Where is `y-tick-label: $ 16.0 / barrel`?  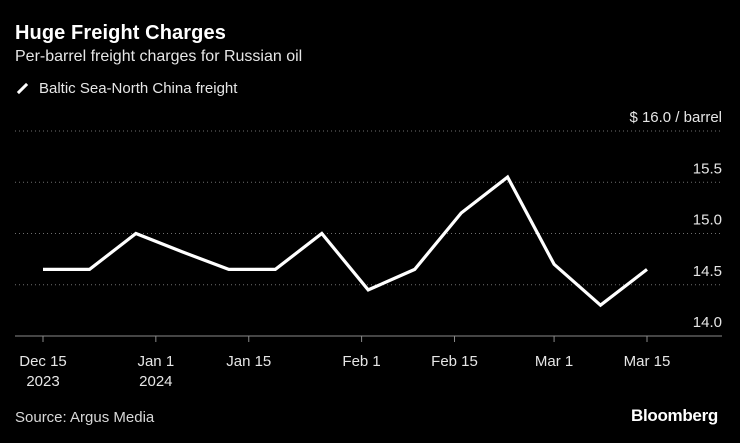
y-tick-label: $ 16.0 / barrel is located at coordinates (675, 117).